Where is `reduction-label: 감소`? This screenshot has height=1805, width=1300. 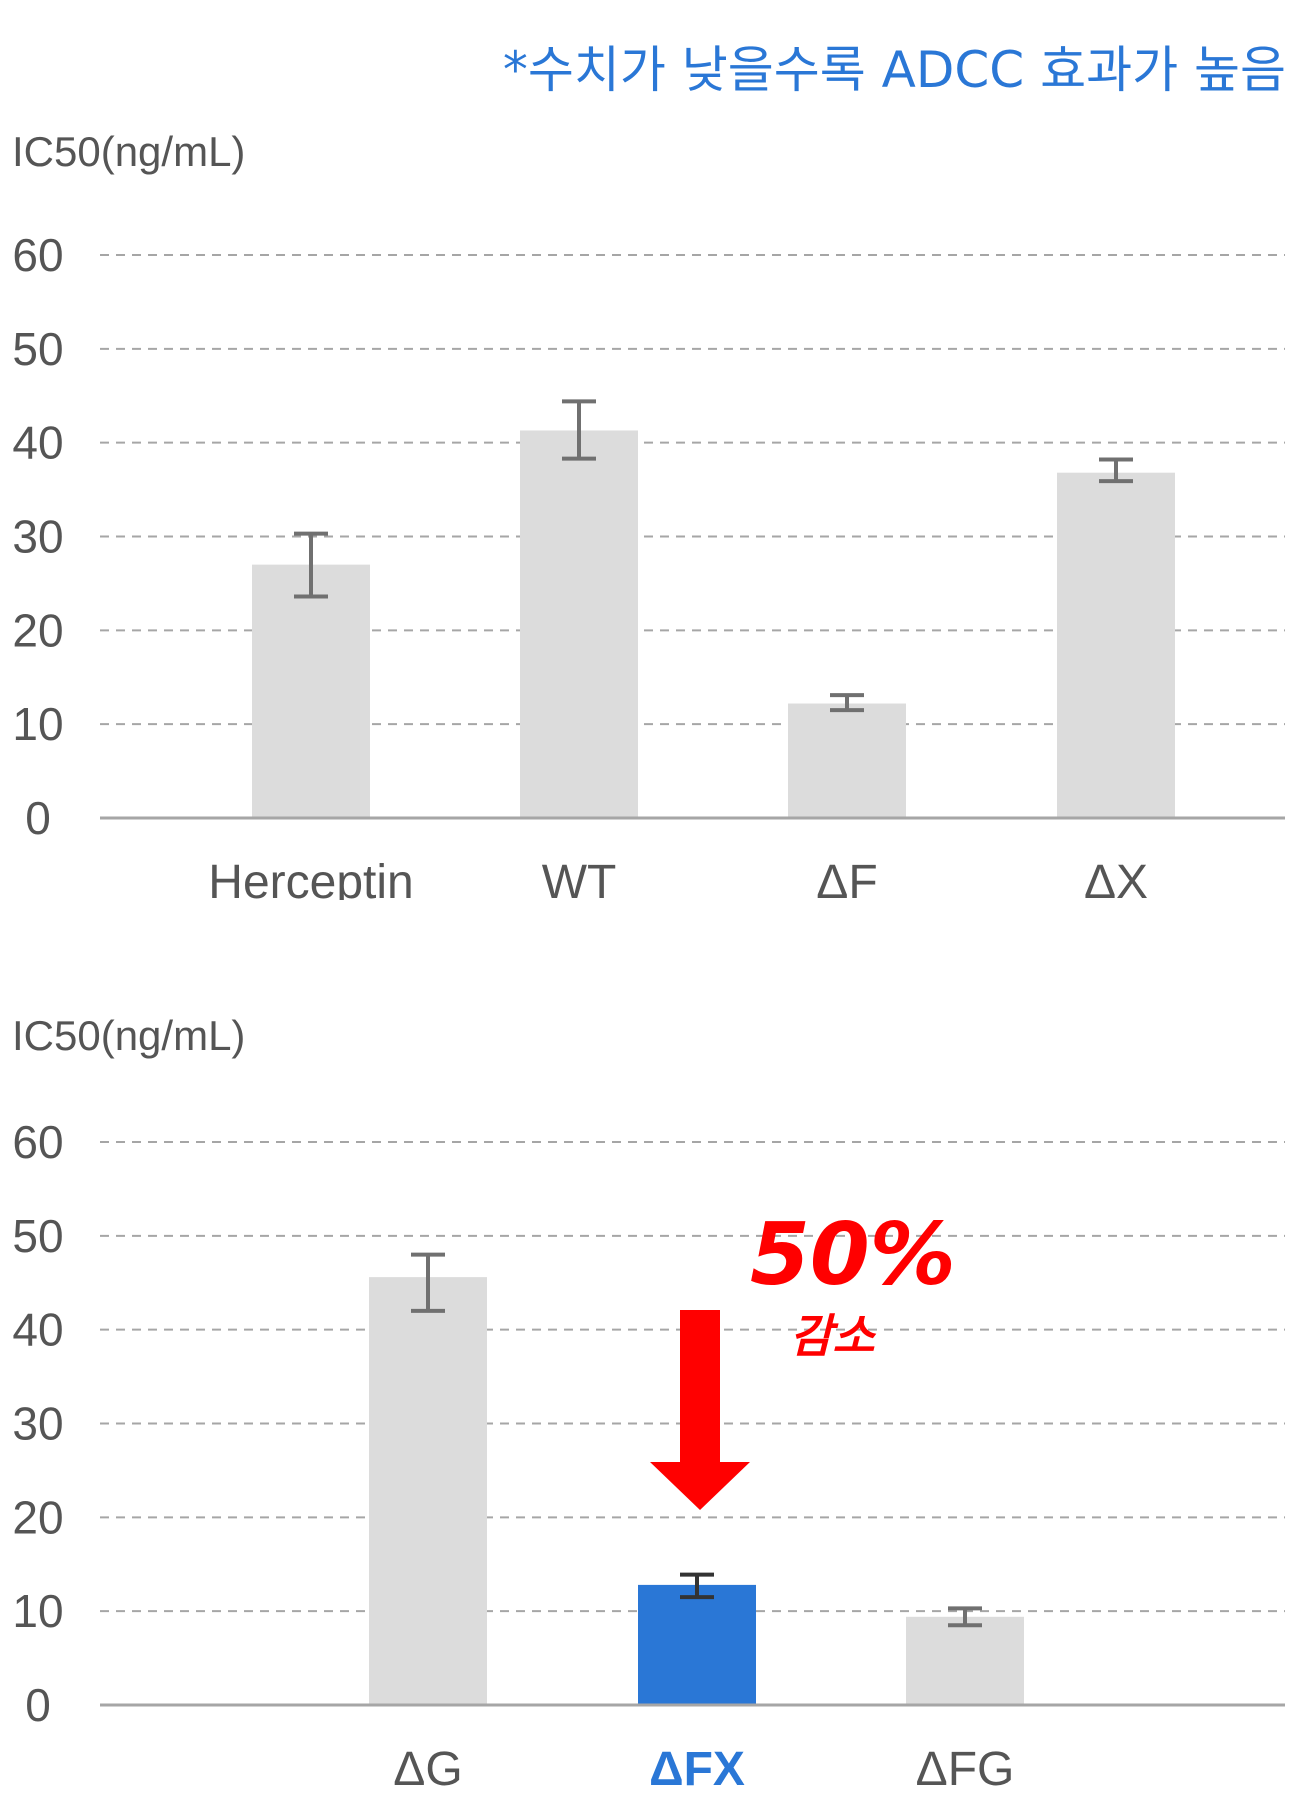 reduction-label: 감소 is located at coordinates (832, 1336).